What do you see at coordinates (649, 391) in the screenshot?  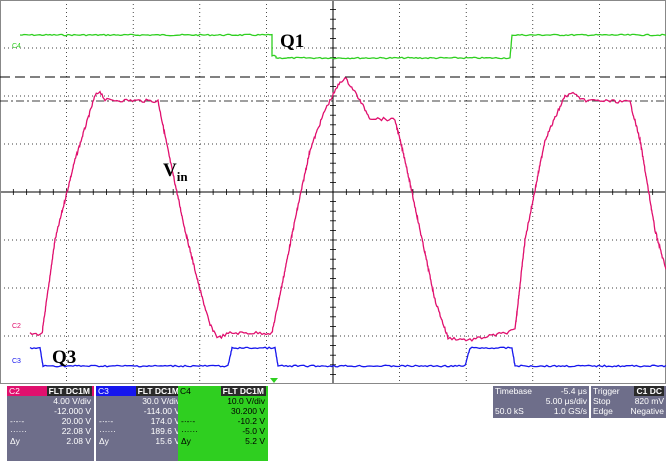 I see `trigger-channel-badge: C1 DC` at bounding box center [649, 391].